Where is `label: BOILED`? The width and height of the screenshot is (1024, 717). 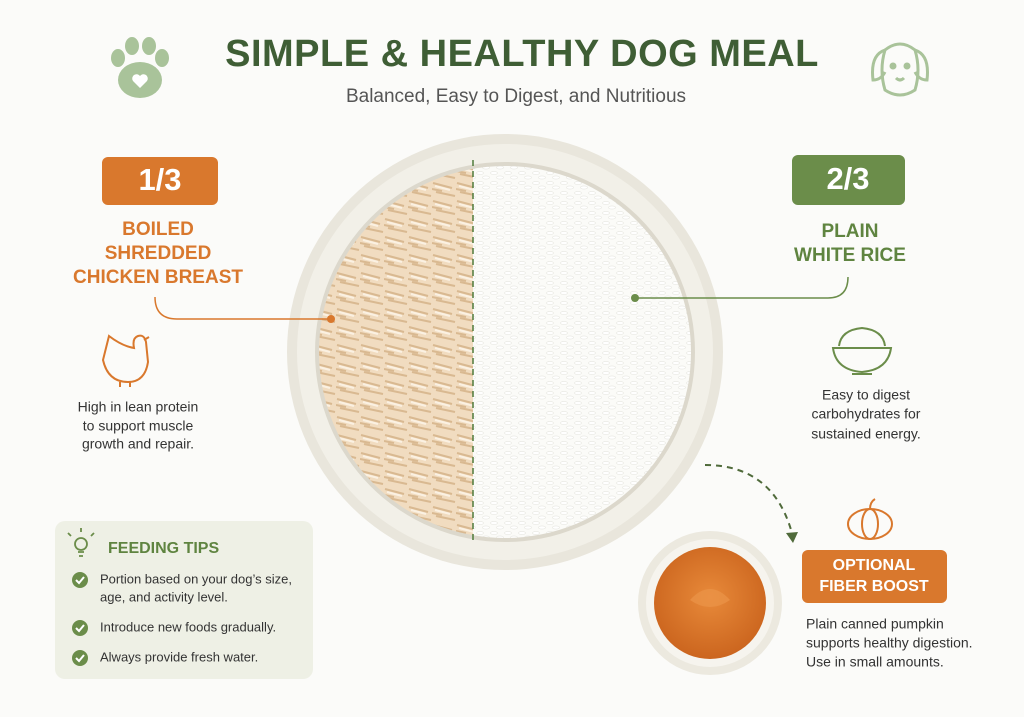 label: BOILED is located at coordinates (158, 229).